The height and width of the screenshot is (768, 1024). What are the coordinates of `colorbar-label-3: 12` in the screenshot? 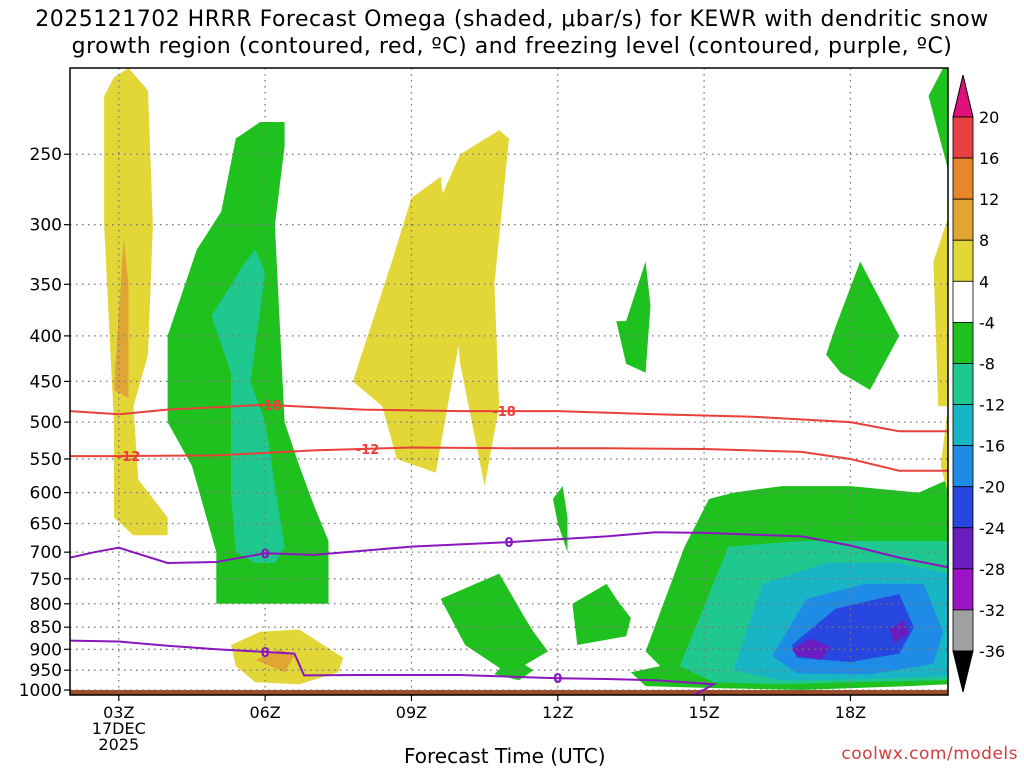 It's located at (989, 199).